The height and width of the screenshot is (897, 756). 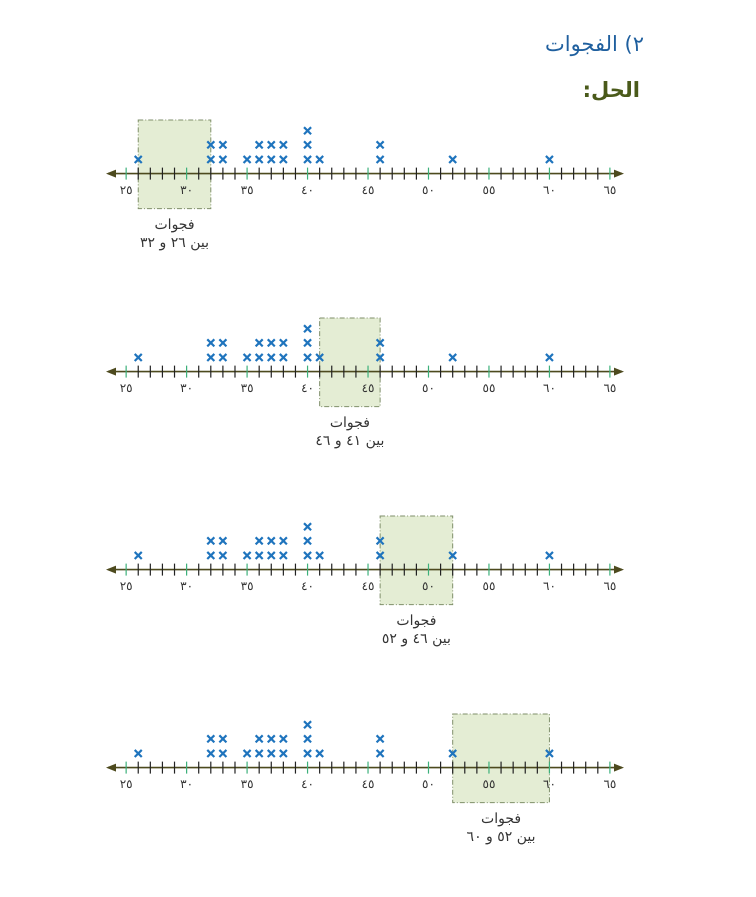 What do you see at coordinates (501, 828) in the screenshot?
I see `band-label: فجوات بين ٥٢ و ٦٠` at bounding box center [501, 828].